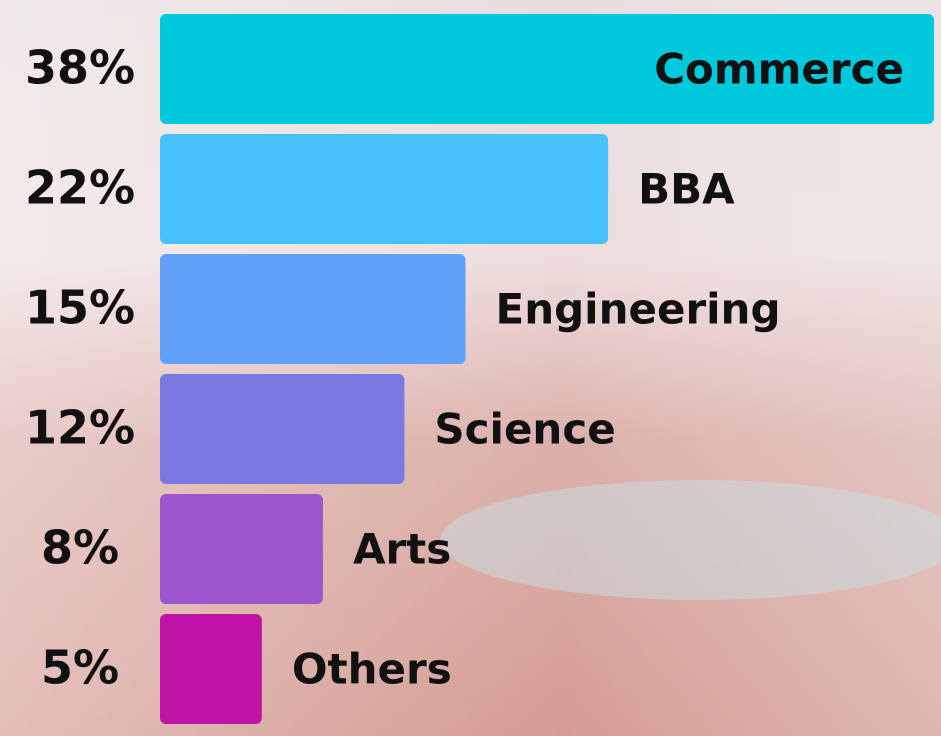  Describe the element at coordinates (80, 668) in the screenshot. I see `value-label: 5%` at that location.